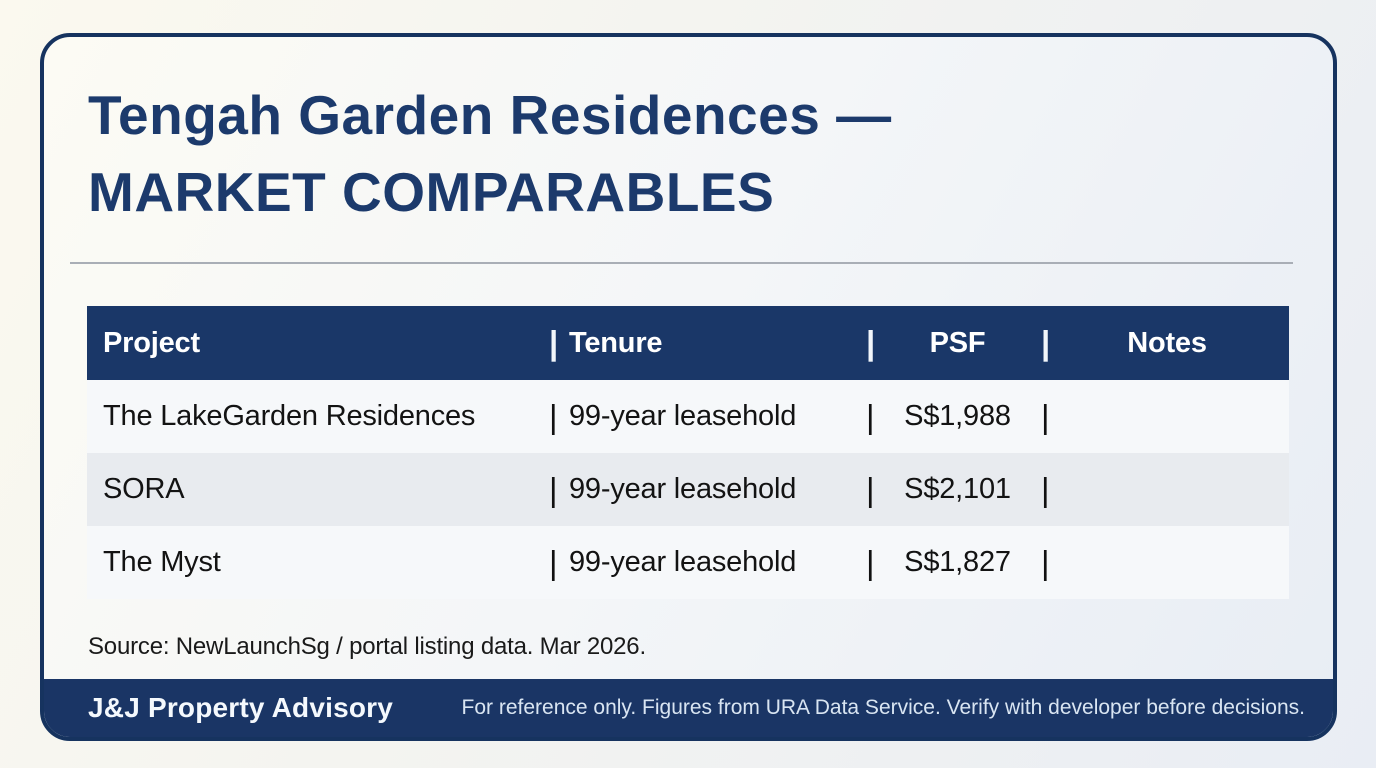 The height and width of the screenshot is (768, 1376). I want to click on cell-psf: | S$1,827, so click(955, 562).